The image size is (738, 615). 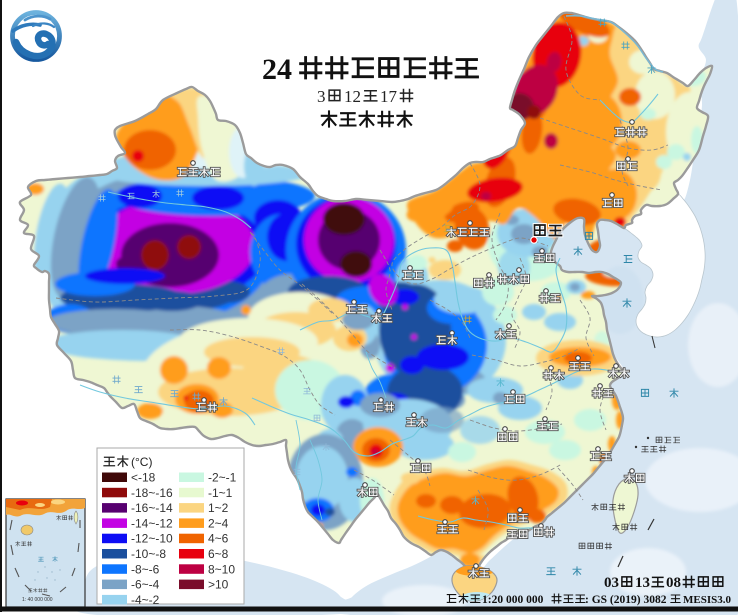 I want to click on svg-text: 03, so click(x=611, y=583).